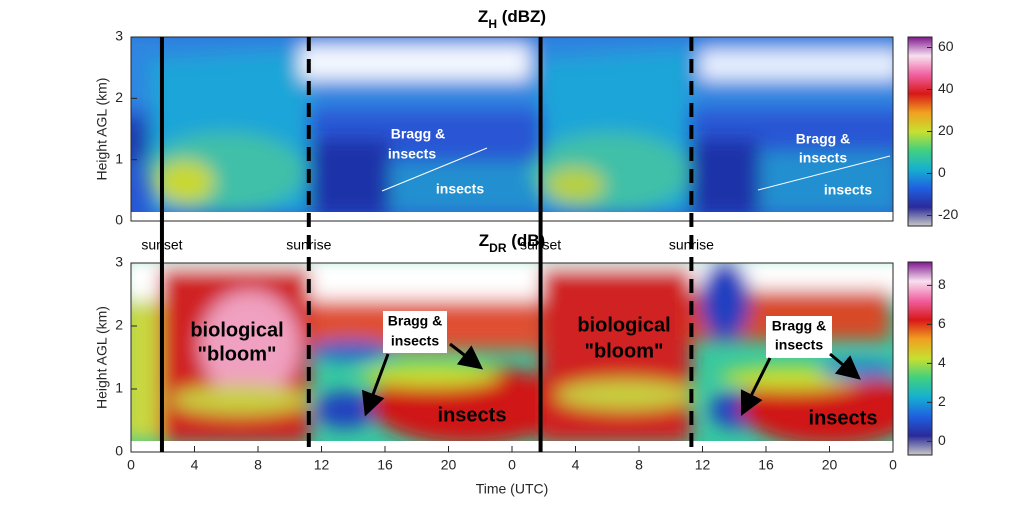  I want to click on panel-title: ZDR (dB), so click(512, 243).